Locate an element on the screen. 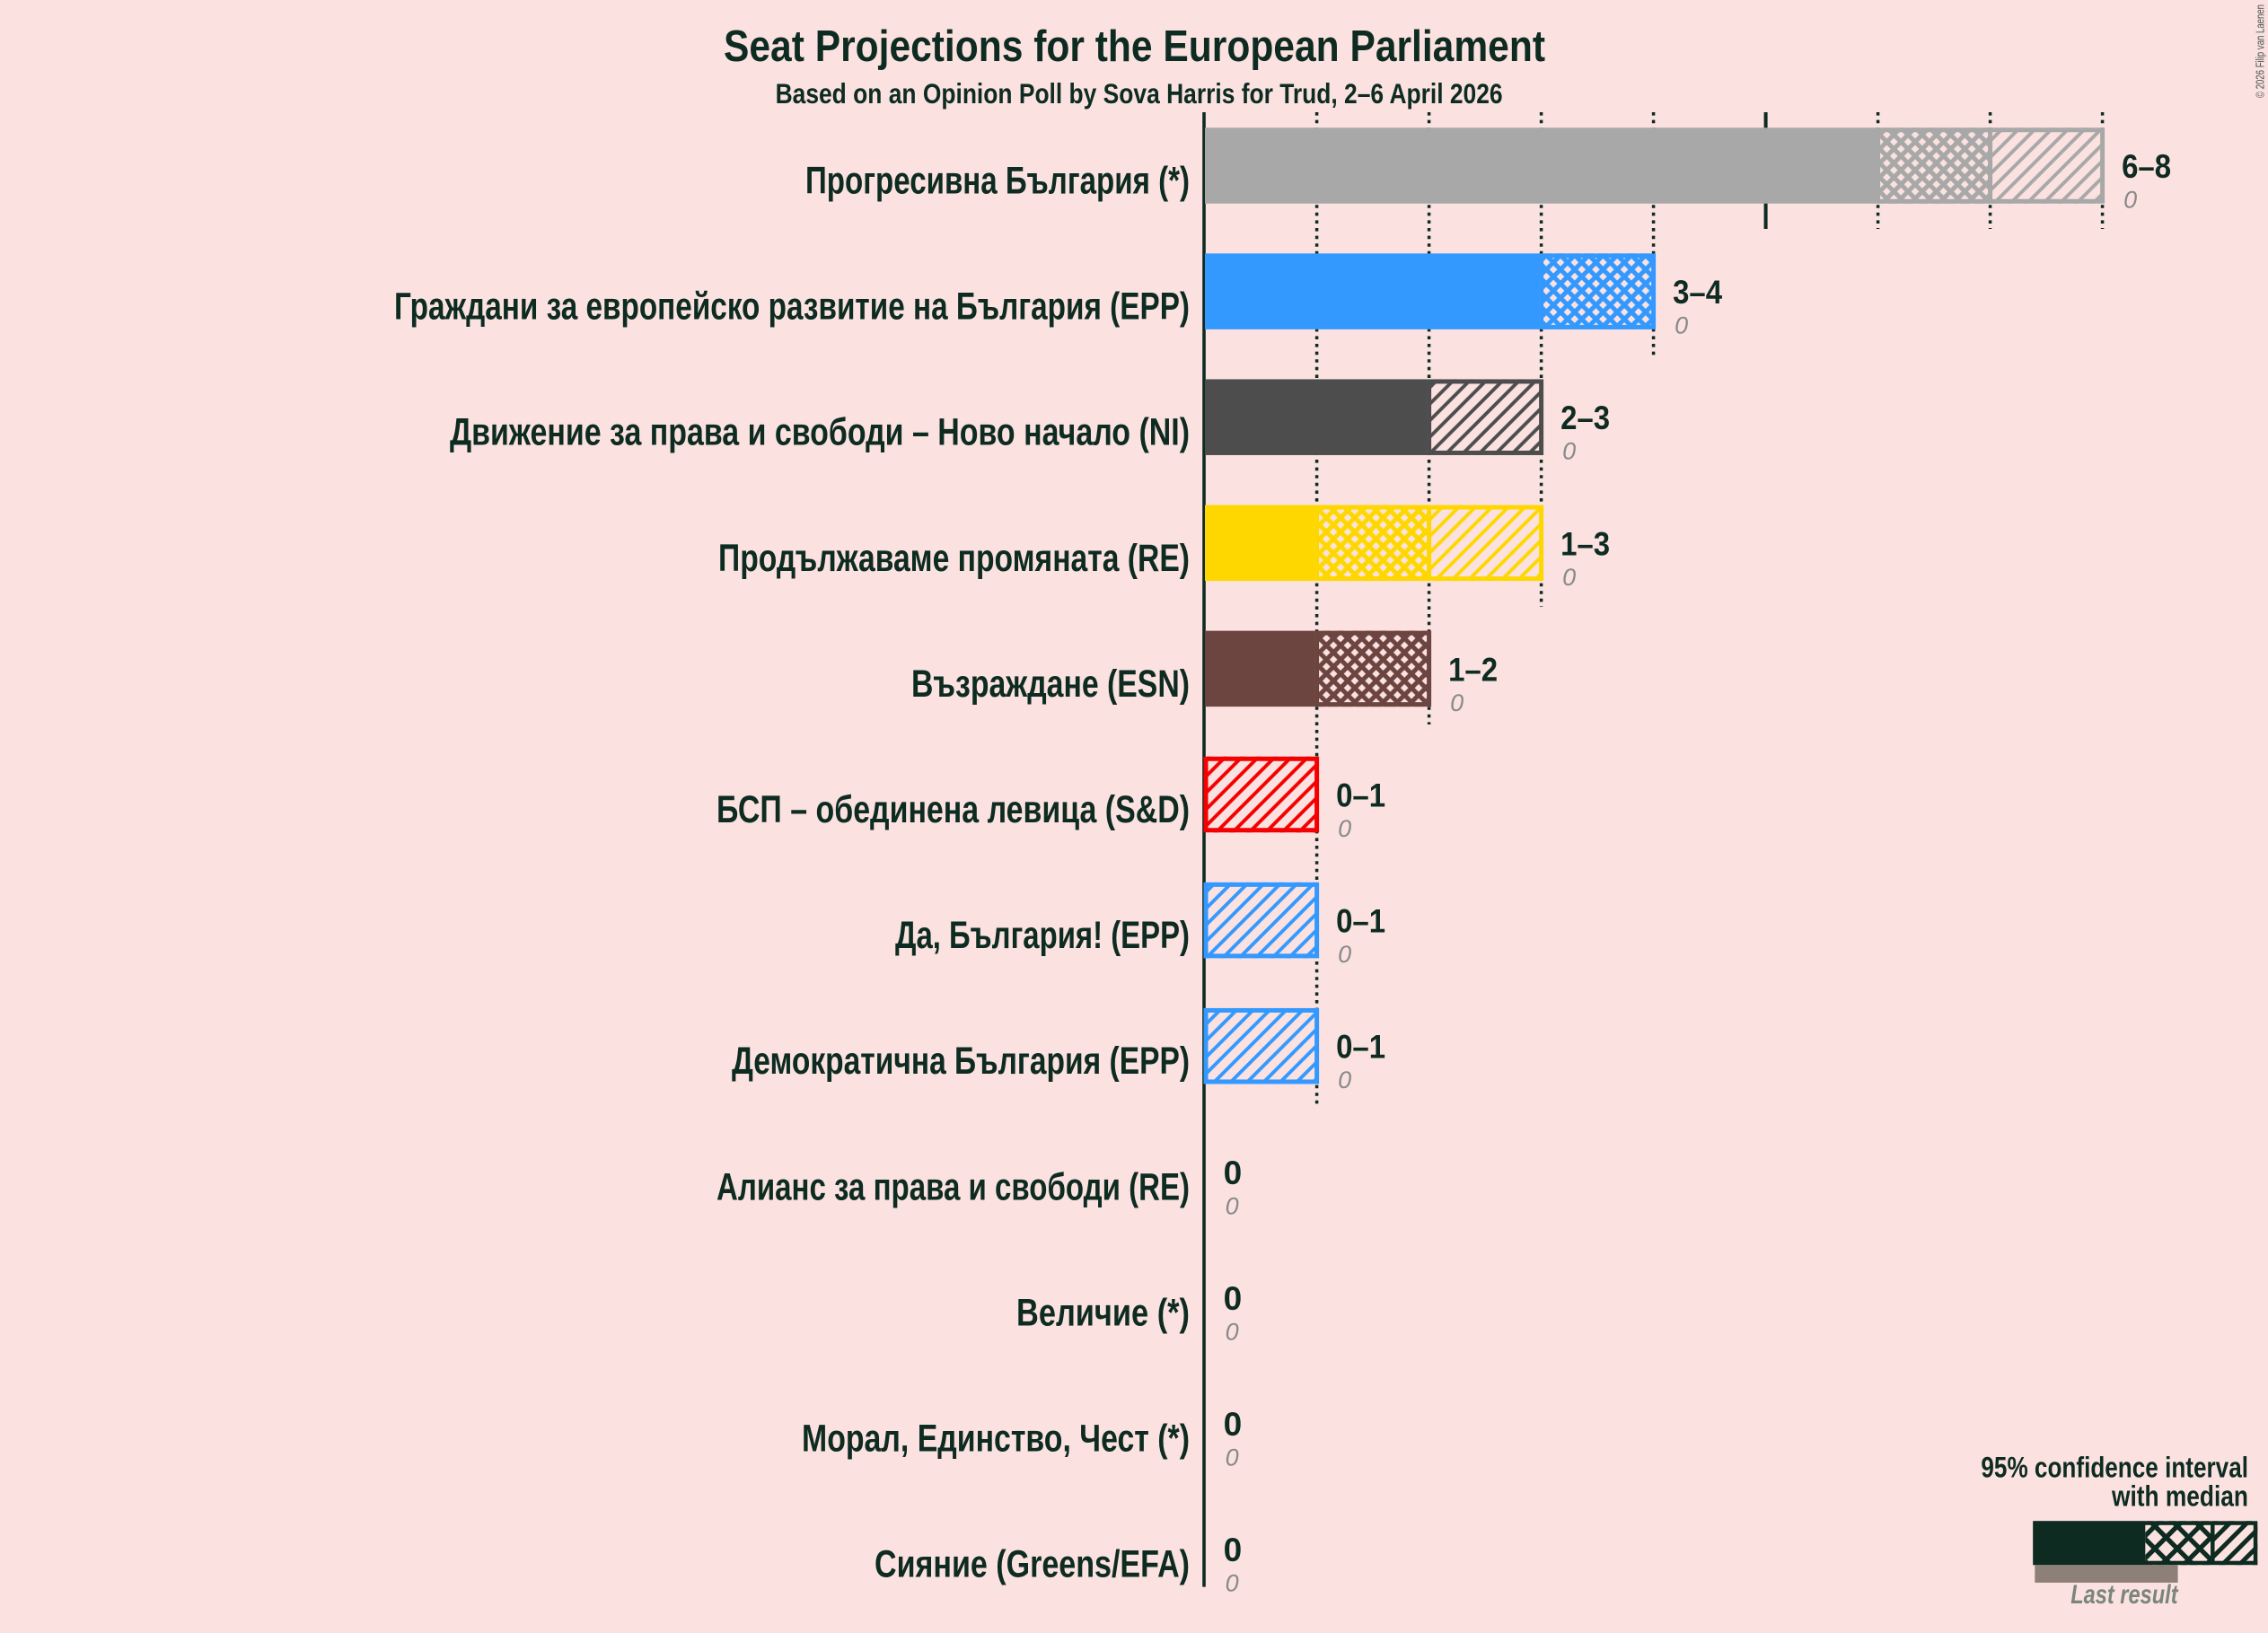 The width and height of the screenshot is (2268, 1633). svg-text: 6–8 is located at coordinates (2146, 167).